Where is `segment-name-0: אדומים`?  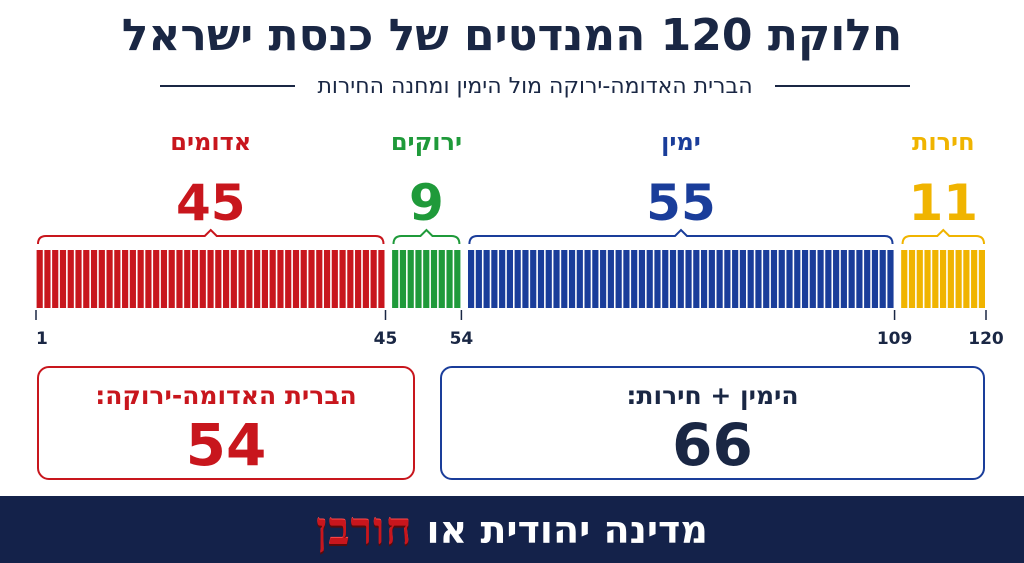 segment-name-0: אדומים is located at coordinates (210, 142).